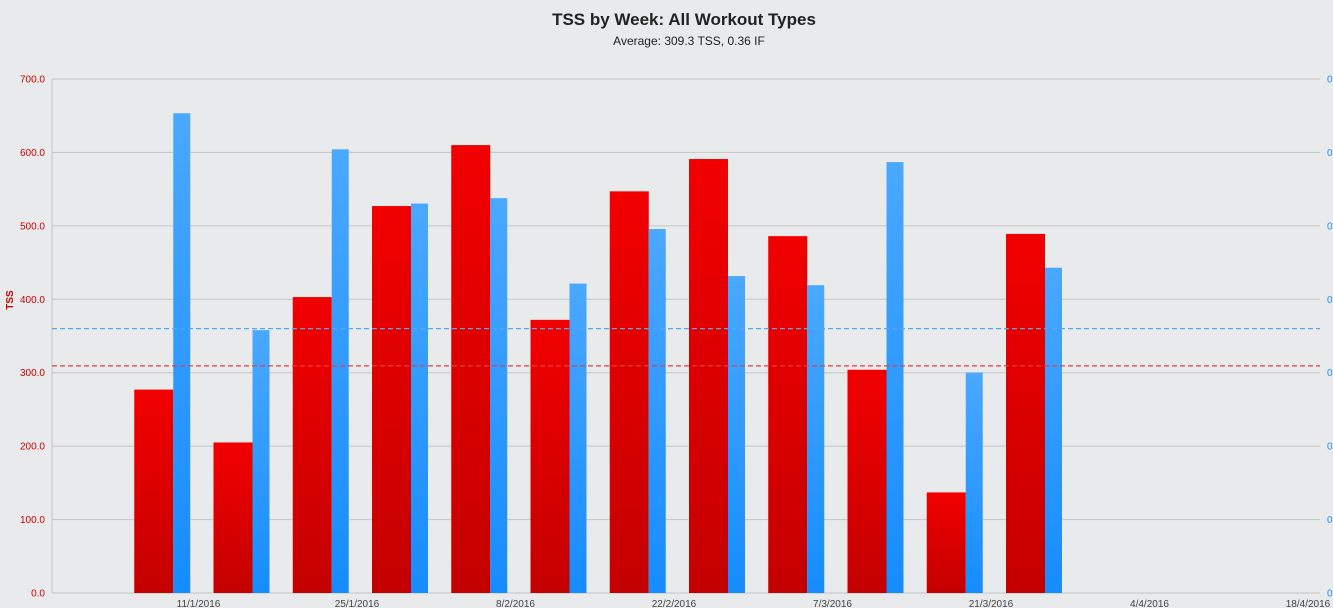 The height and width of the screenshot is (608, 1333). Describe the element at coordinates (32, 337) in the screenshot. I see `y-axis-left: 0.0 100.0 200.0 300.0 400.0 500.0 600.0 700.0` at that location.